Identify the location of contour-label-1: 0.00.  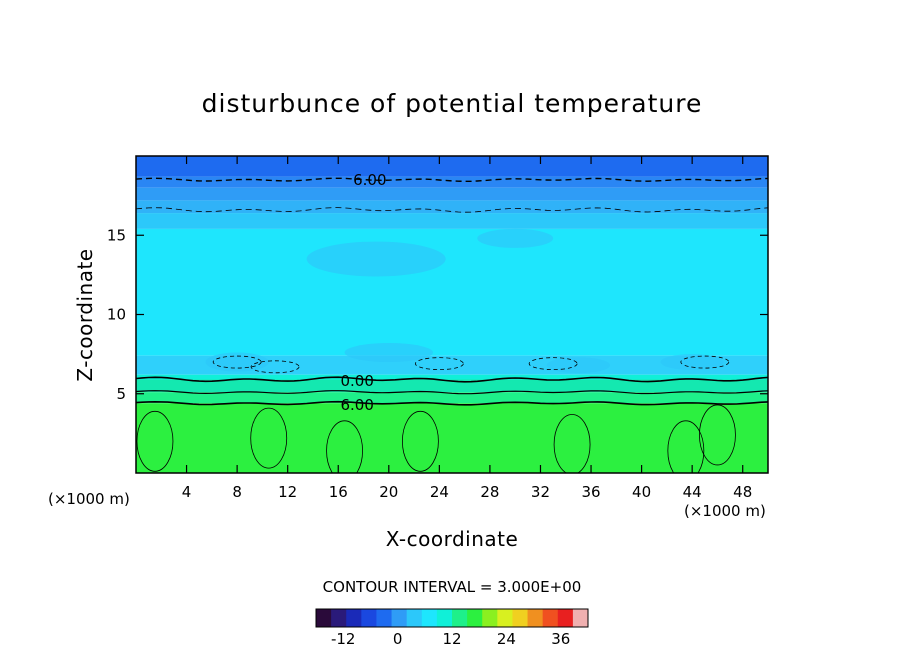
(356, 381).